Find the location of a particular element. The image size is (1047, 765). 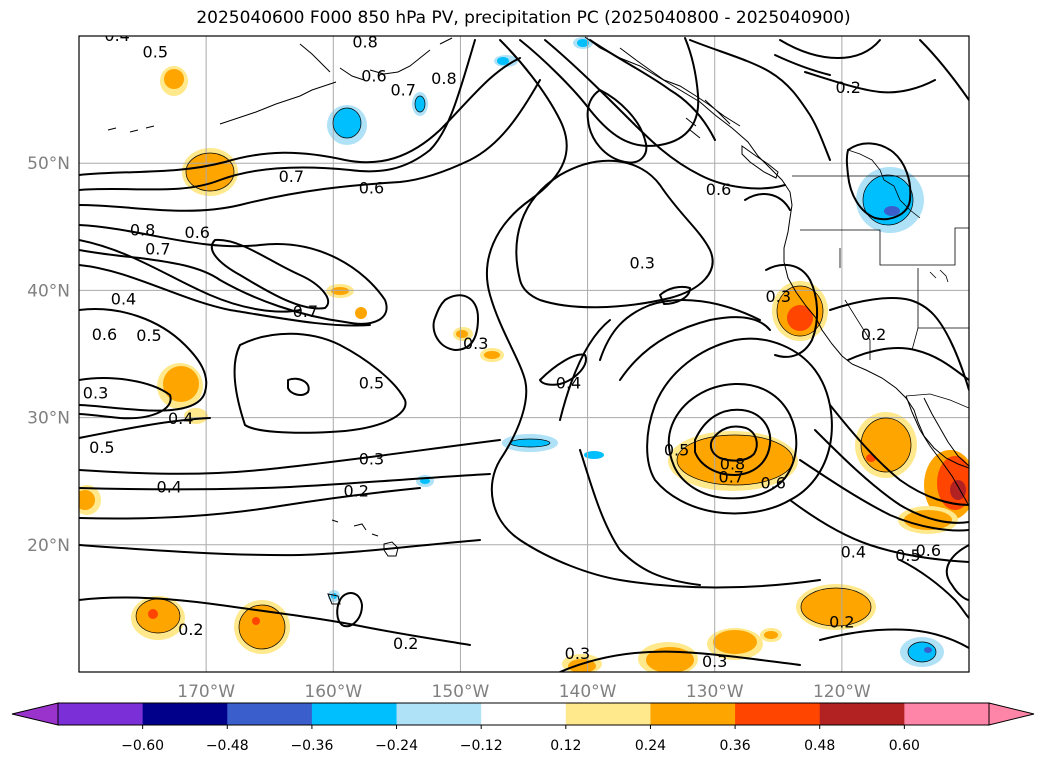

coastline-hawaii is located at coordinates (365, 538).